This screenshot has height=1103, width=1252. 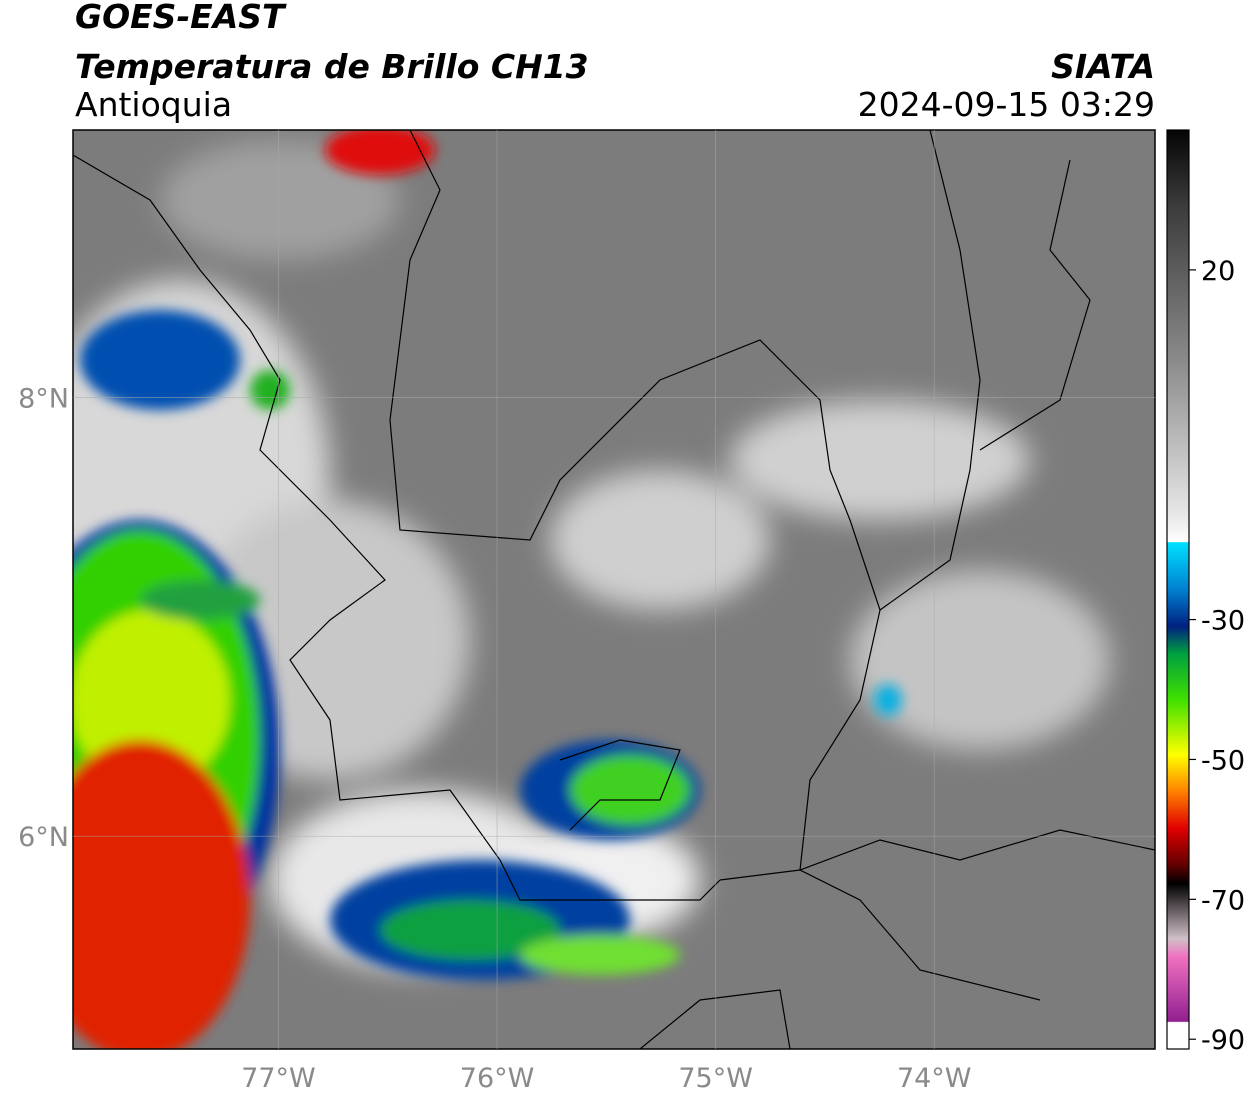 What do you see at coordinates (1006, 104) in the screenshot?
I see `timestamp: 2024-09-15 03:29` at bounding box center [1006, 104].